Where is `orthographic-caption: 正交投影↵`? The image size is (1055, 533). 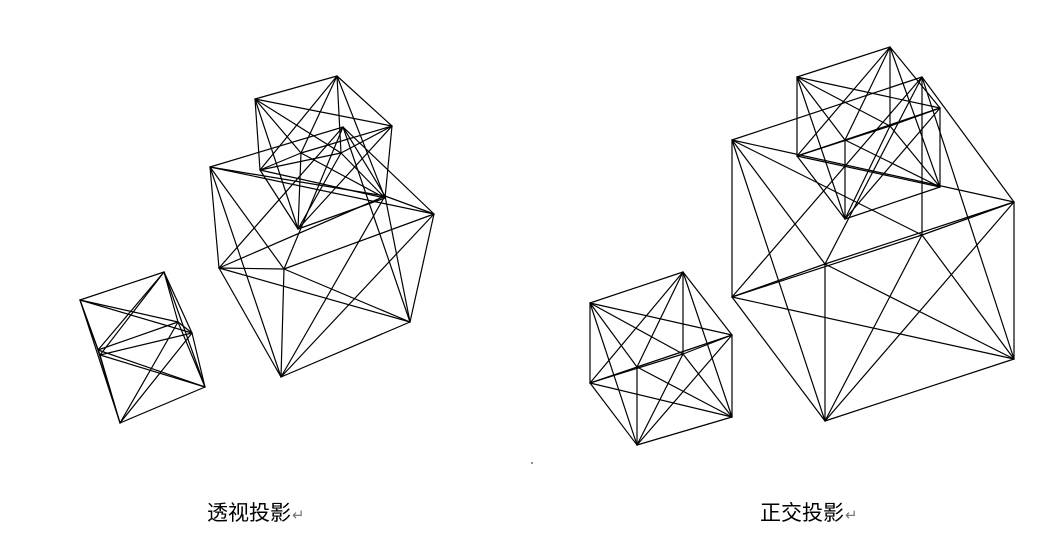 orthographic-caption: 正交投影↵ is located at coordinates (809, 514).